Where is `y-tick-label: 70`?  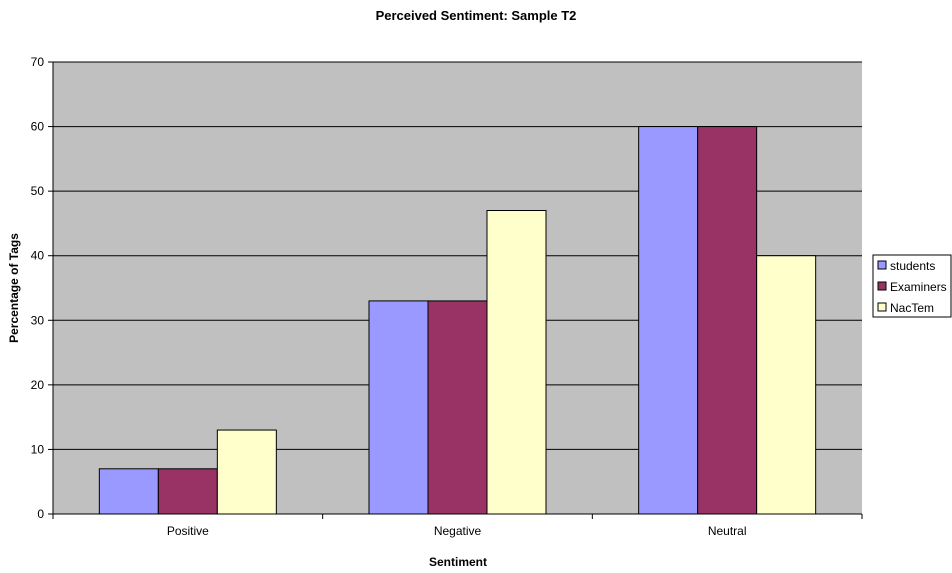
y-tick-label: 70 is located at coordinates (38, 62).